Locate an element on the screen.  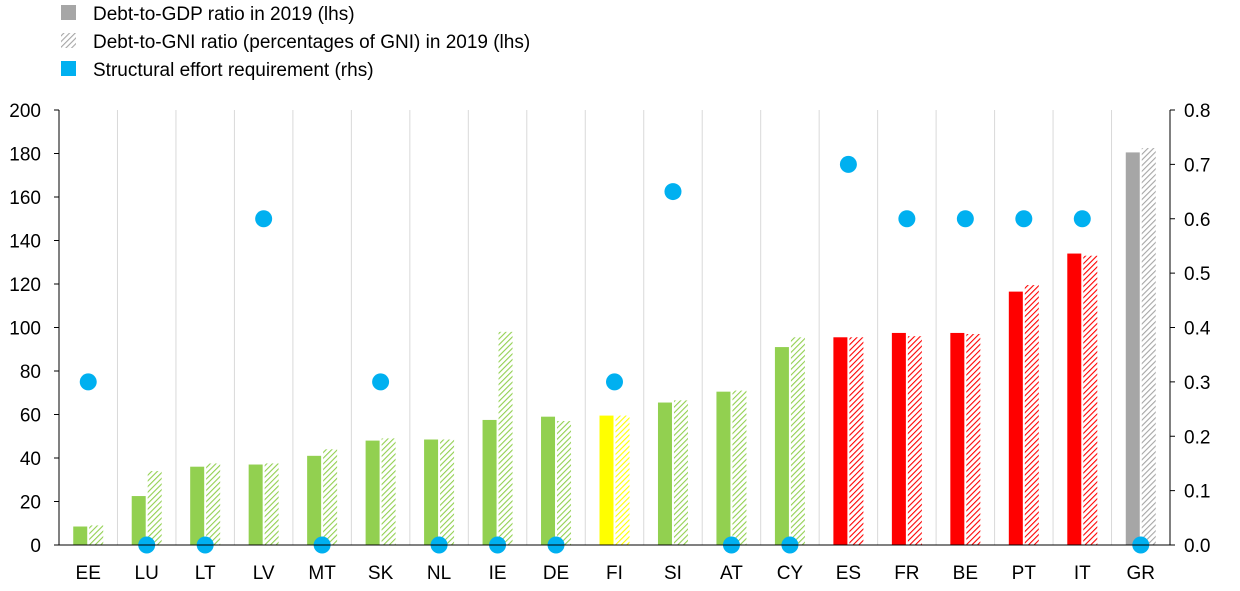
x-tick-label-mt: MT is located at coordinates (322, 573).